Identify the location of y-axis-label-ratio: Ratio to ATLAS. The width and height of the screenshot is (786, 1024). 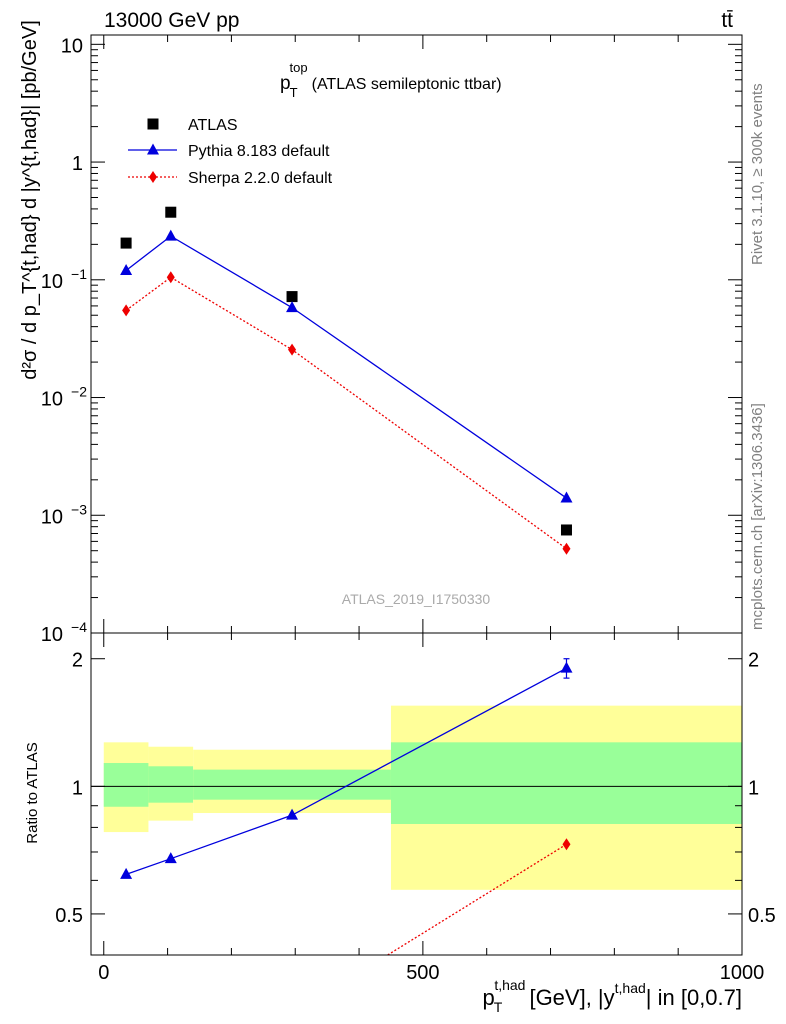
(32, 792).